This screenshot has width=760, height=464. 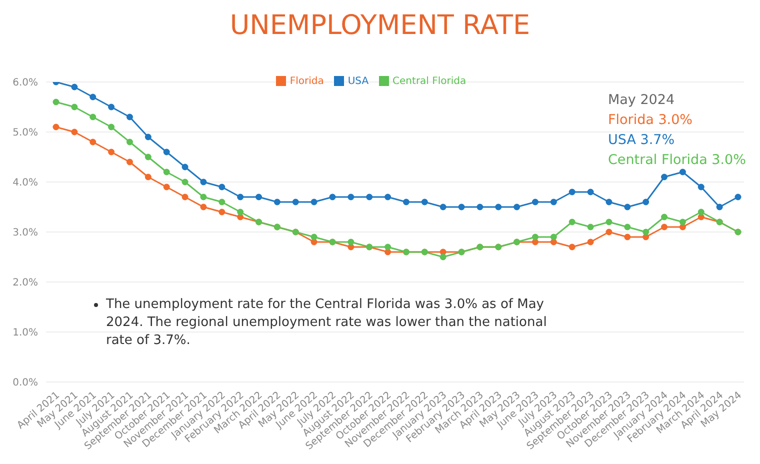 What do you see at coordinates (25, 233) in the screenshot?
I see `y-tick-label: 3.0%` at bounding box center [25, 233].